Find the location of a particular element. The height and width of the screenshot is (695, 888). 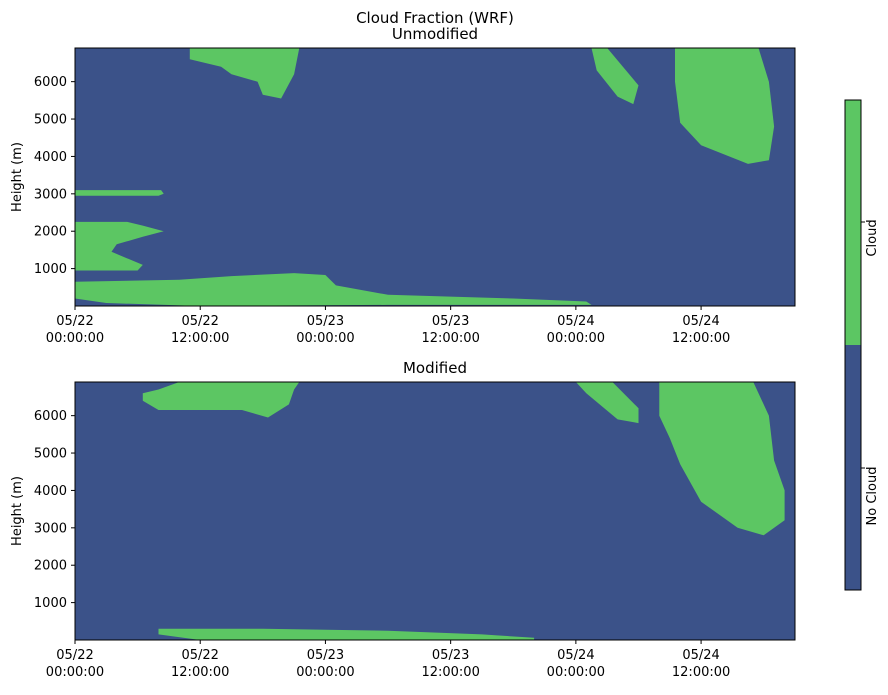

colorbar-frame is located at coordinates (853, 345).